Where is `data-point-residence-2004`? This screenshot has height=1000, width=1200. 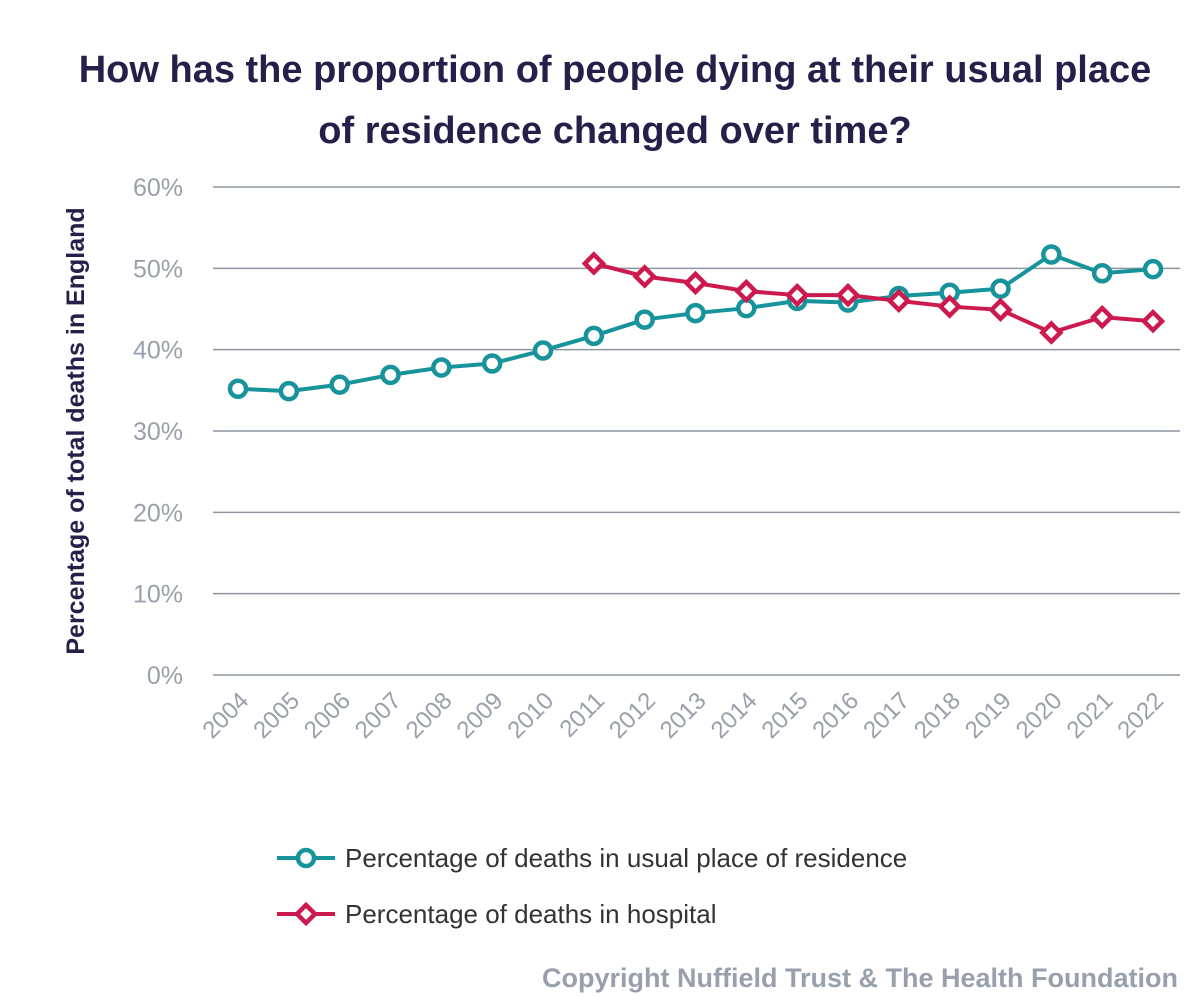 data-point-residence-2004 is located at coordinates (238, 388).